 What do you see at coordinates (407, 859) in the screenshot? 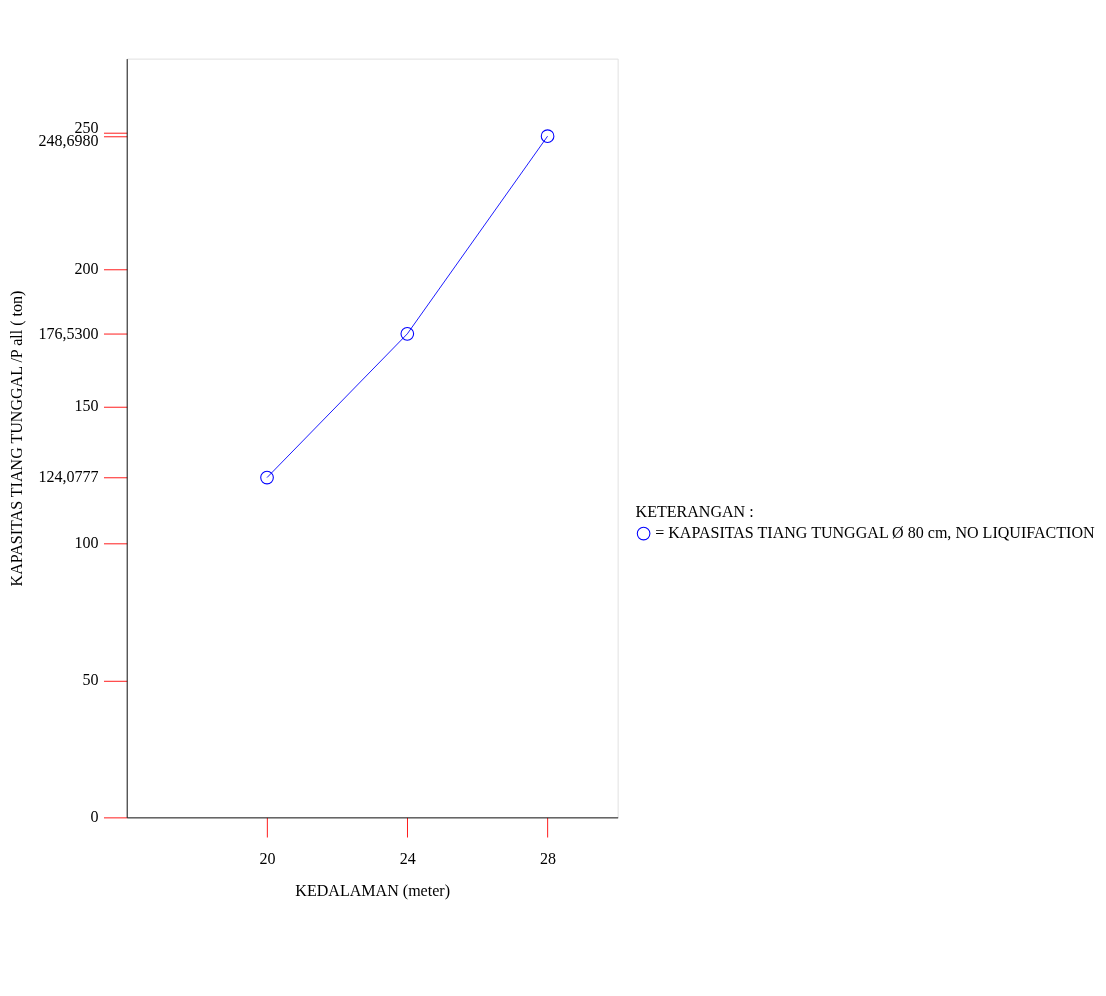
I see `x-tick-label: 24` at bounding box center [407, 859].